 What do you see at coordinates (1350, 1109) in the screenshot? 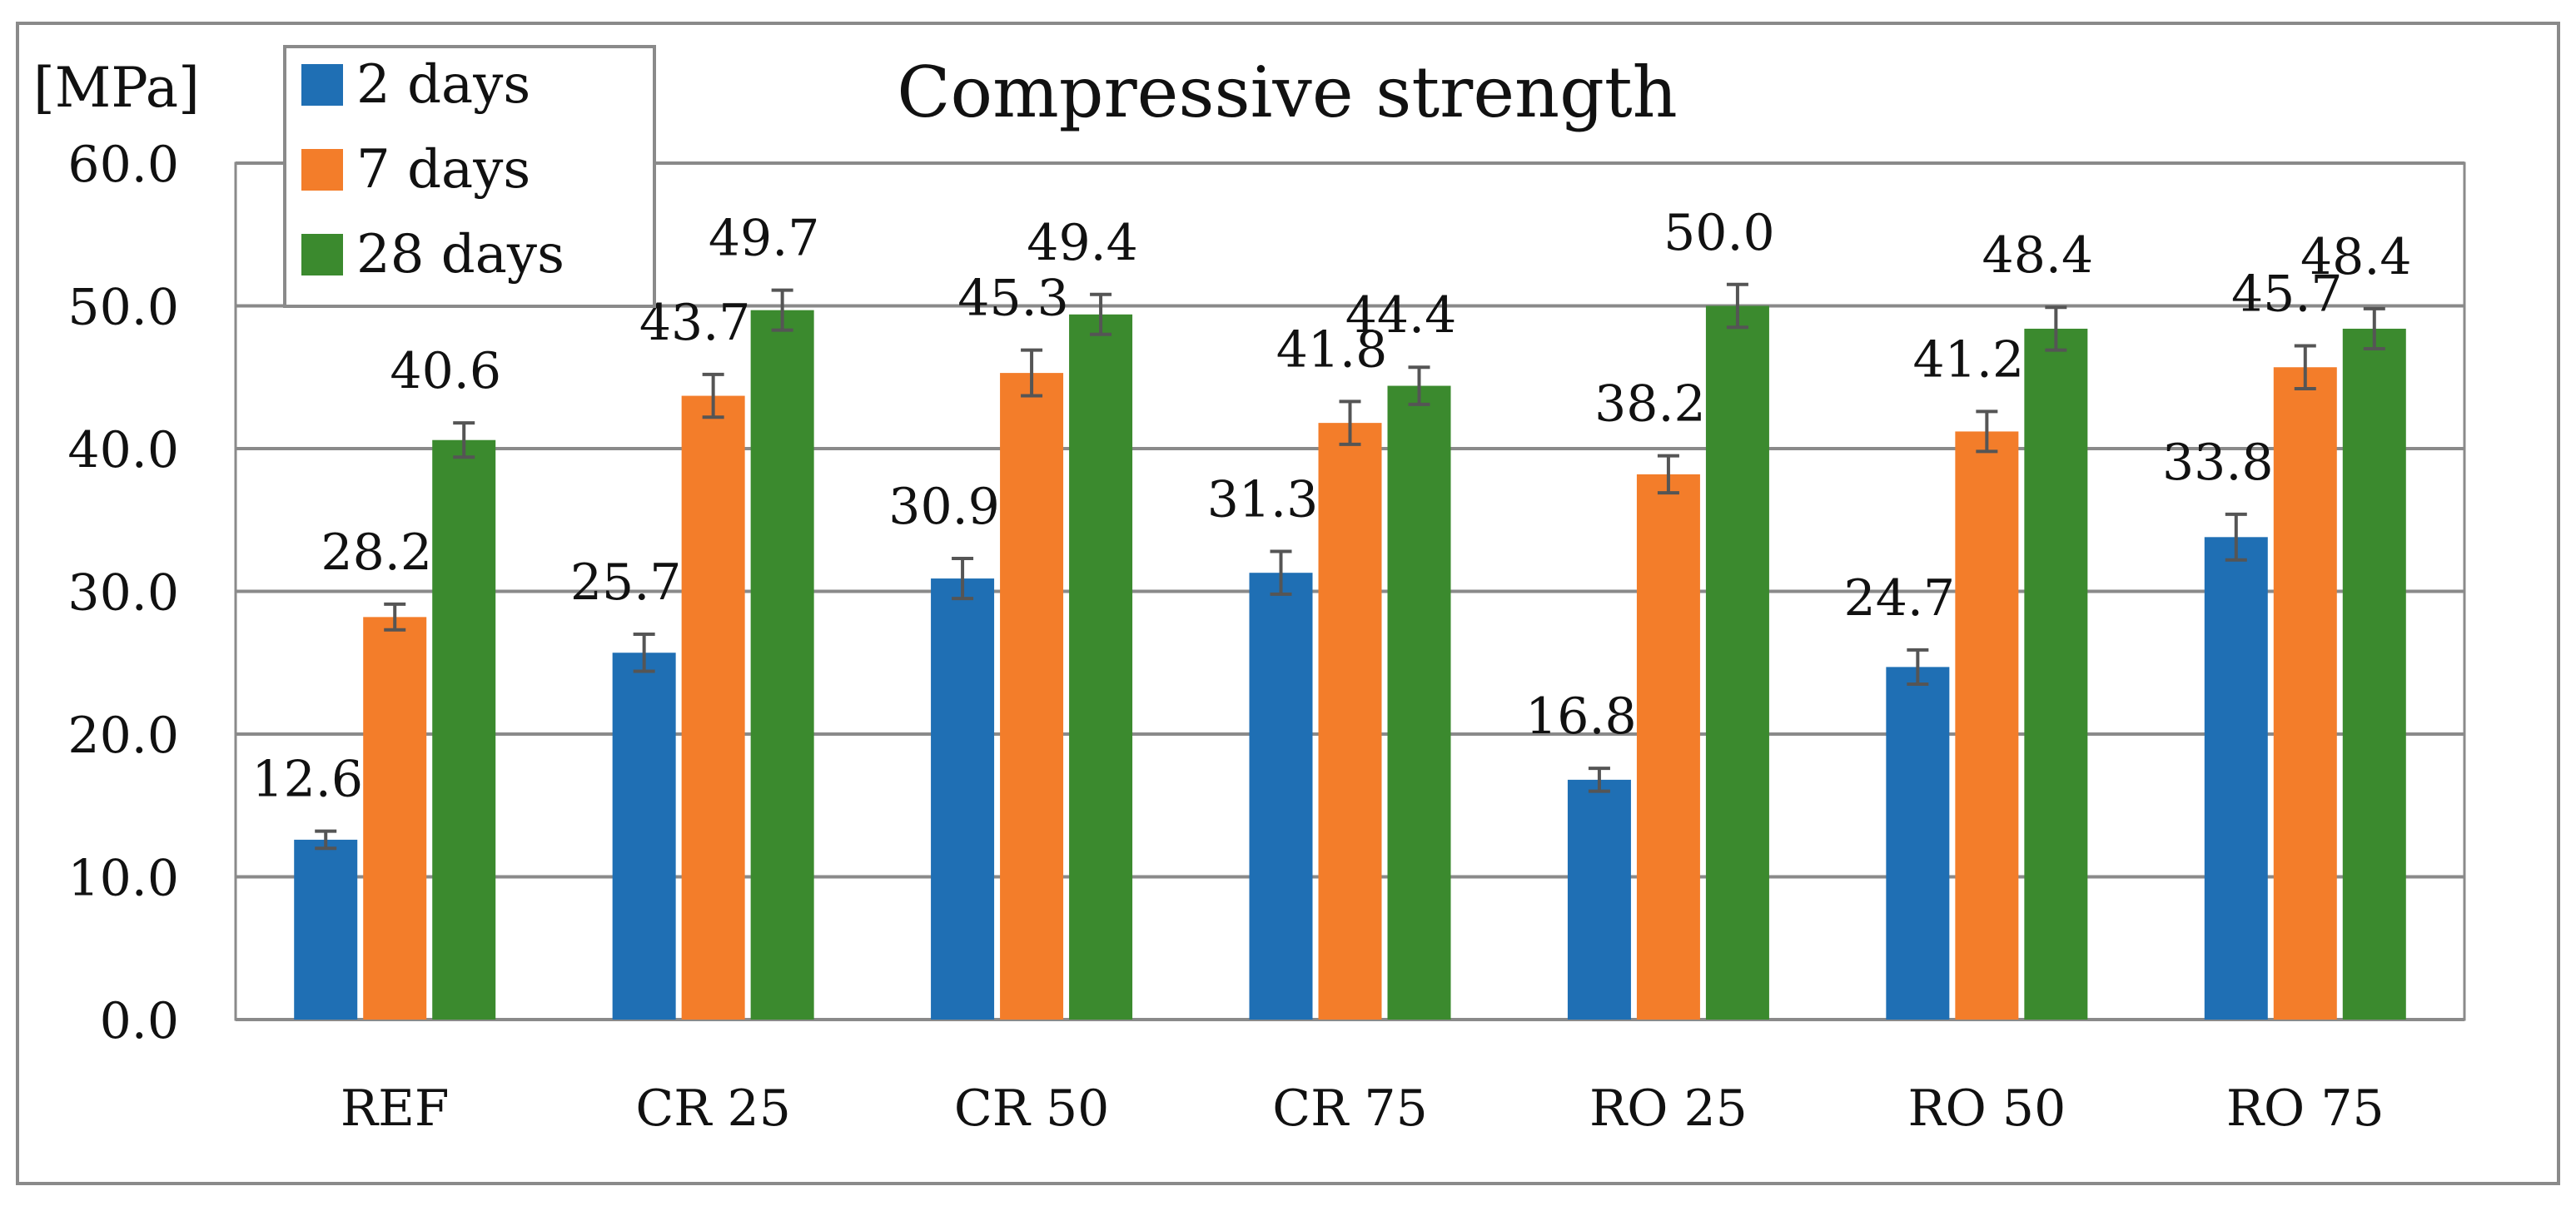
I see `x-tick-label: CR 75` at bounding box center [1350, 1109].